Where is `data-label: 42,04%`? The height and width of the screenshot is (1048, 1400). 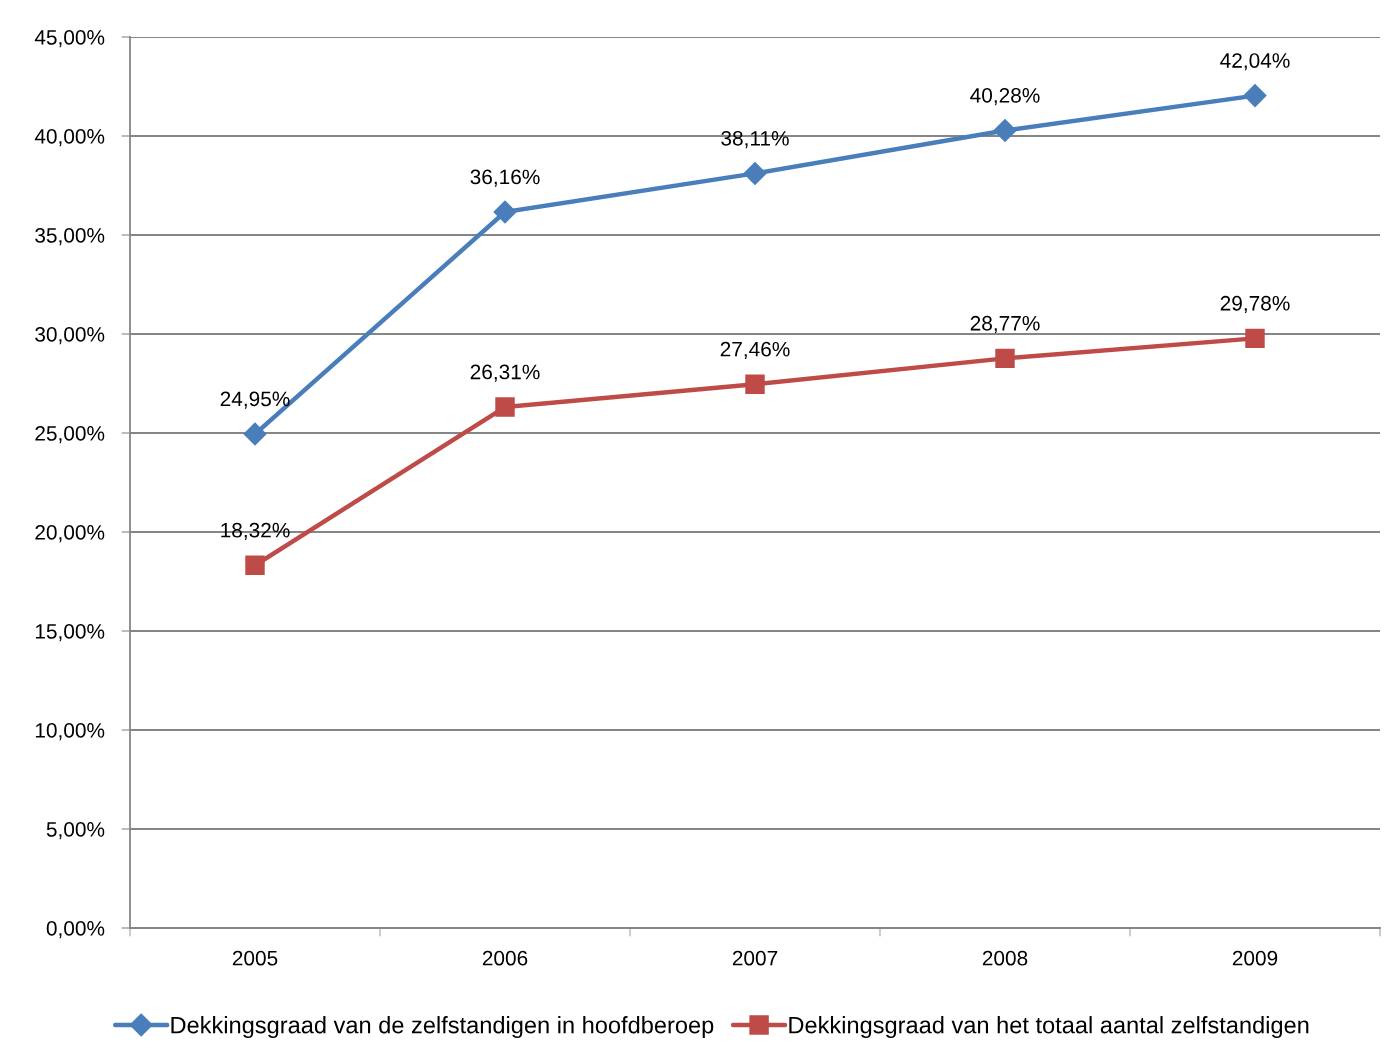 data-label: 42,04% is located at coordinates (1255, 62).